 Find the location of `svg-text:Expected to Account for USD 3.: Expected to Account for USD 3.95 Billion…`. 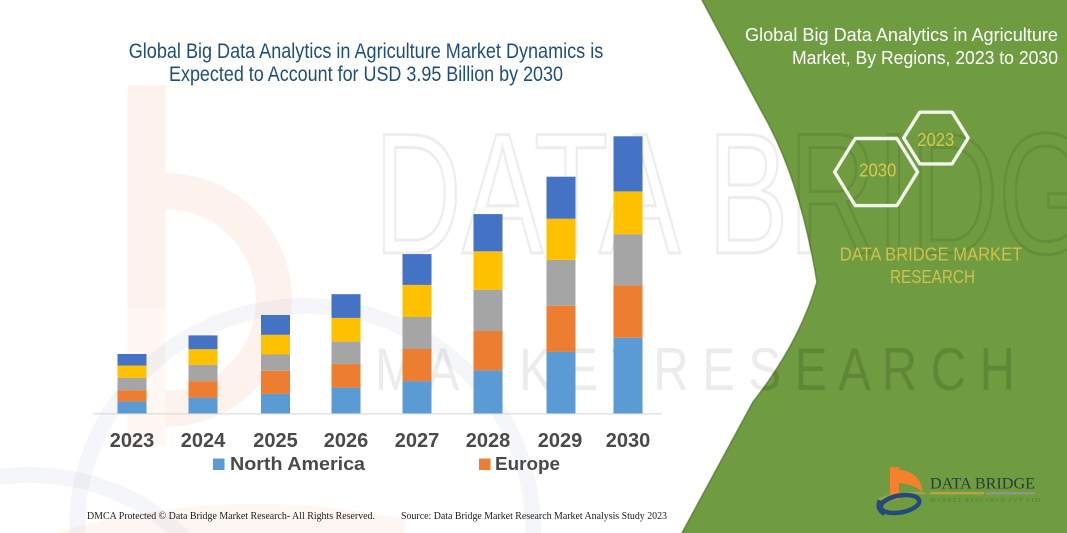

svg-text:Expected to Account for USD 3.: Expected to Account for USD 3.95 Billion… is located at coordinates (366, 74).